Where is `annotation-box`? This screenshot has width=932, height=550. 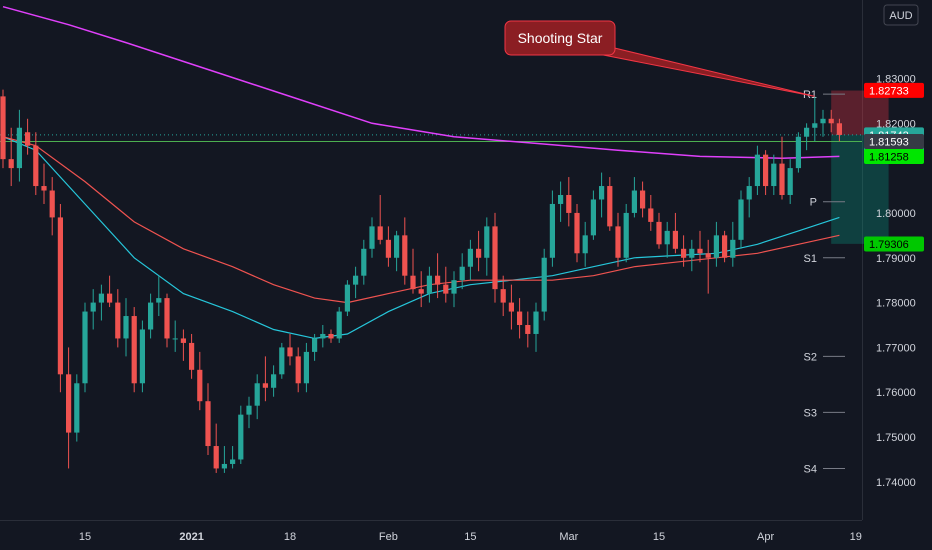 annotation-box is located at coordinates (560, 38).